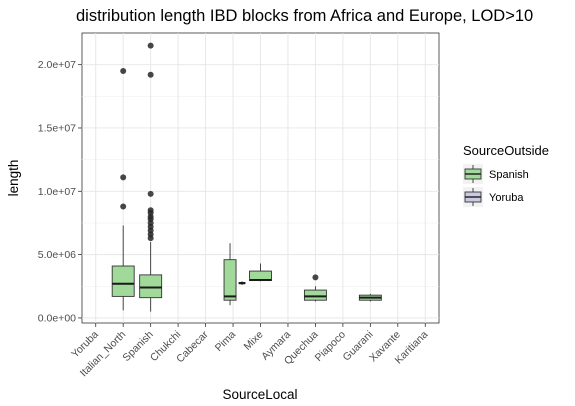 The image size is (575, 406). Describe the element at coordinates (315, 288) in the screenshot. I see `box-quechua` at that location.